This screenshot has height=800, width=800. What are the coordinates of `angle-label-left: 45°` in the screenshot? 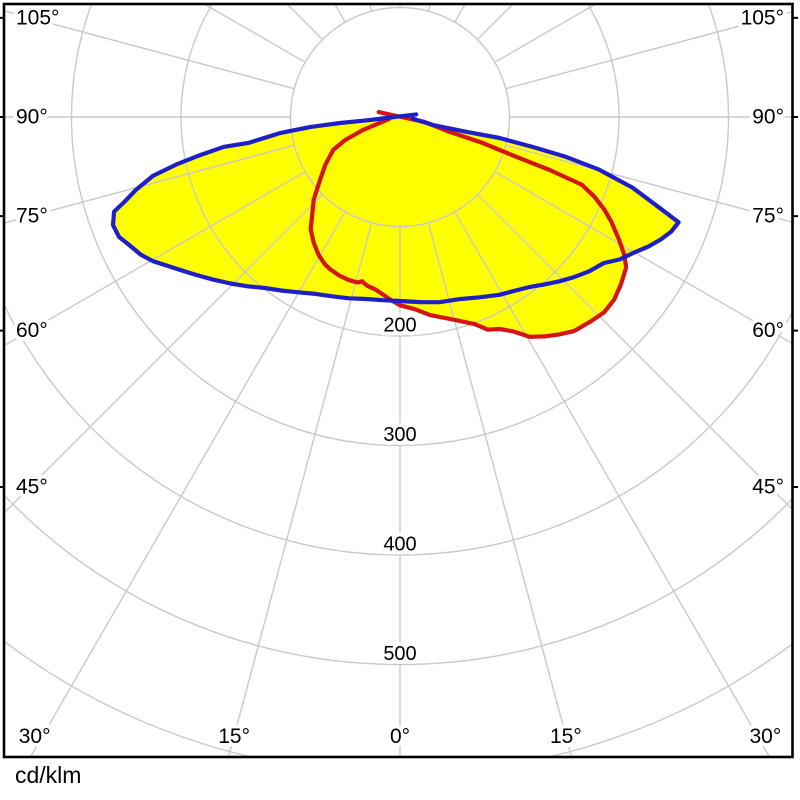 It's located at (32, 487).